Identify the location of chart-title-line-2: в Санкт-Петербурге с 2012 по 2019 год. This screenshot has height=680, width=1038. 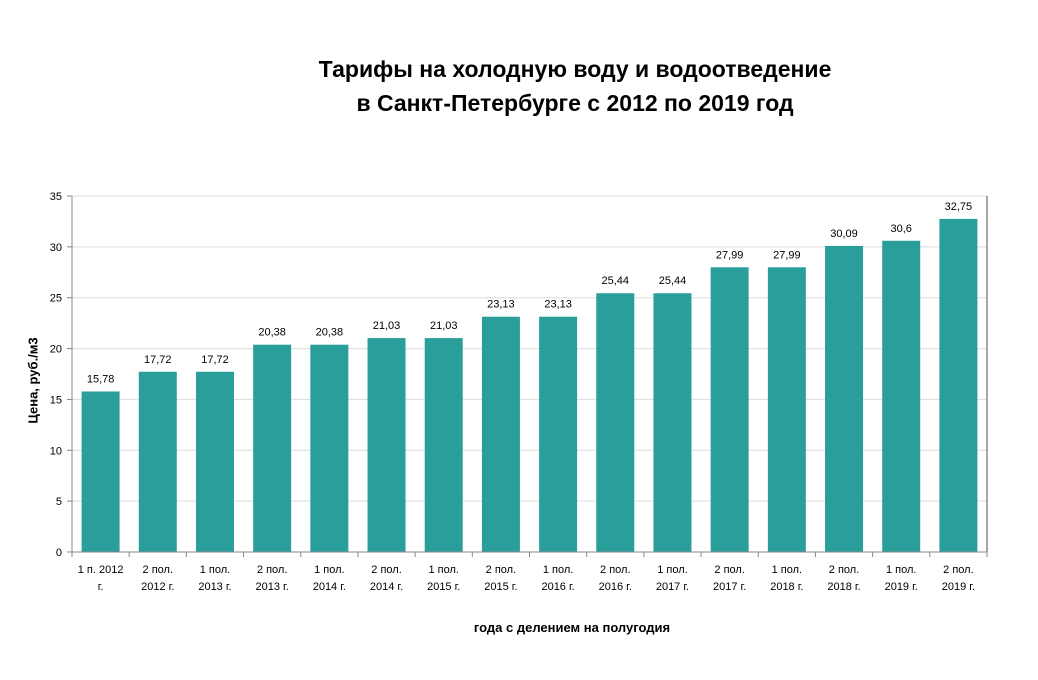
(575, 103).